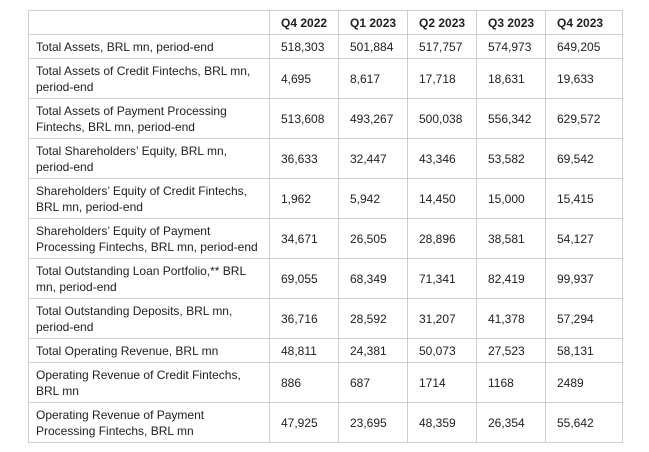  What do you see at coordinates (584, 22) in the screenshot?
I see `column-header-q4-2023: Q4 2023` at bounding box center [584, 22].